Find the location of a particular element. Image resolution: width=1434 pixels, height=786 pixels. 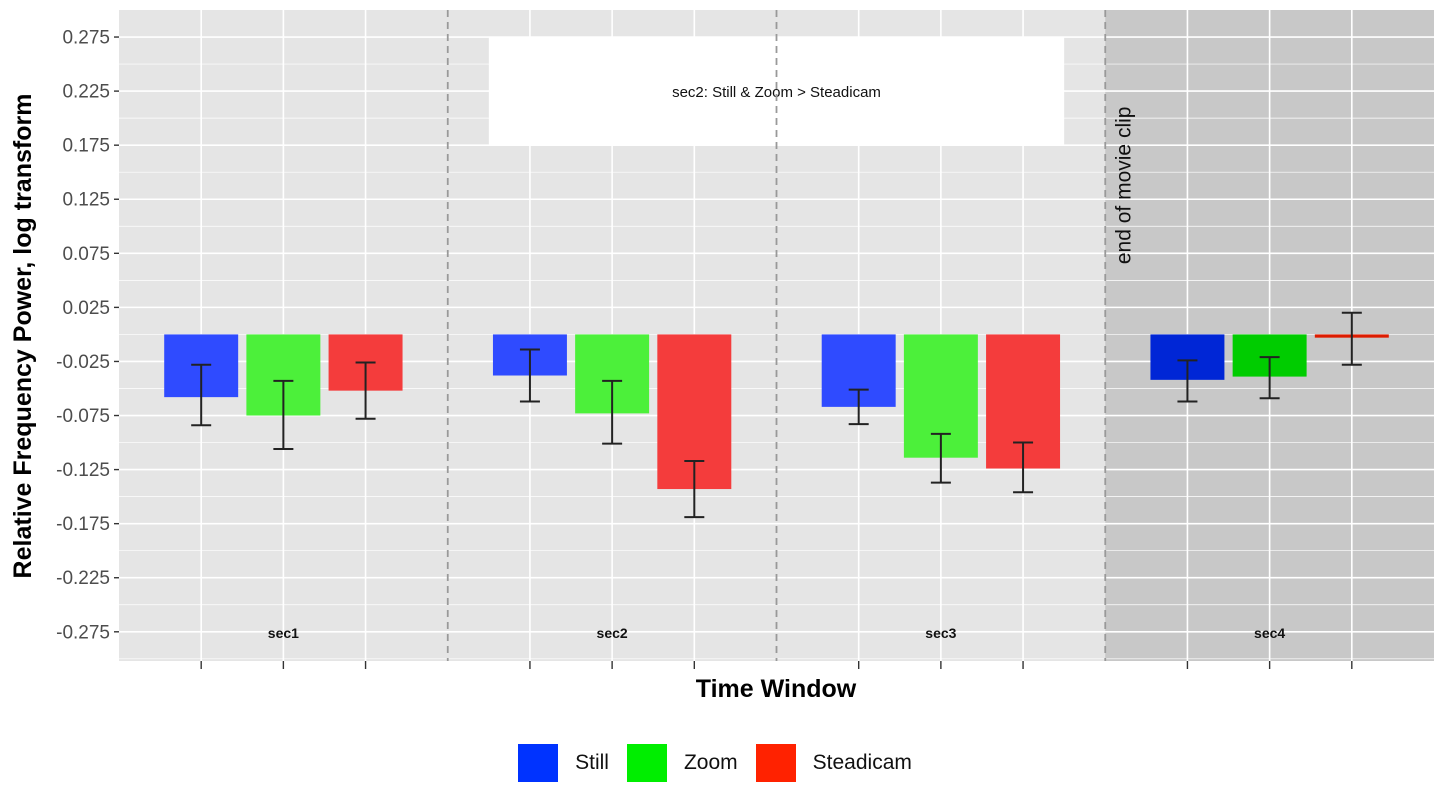

legend-key-steadicam is located at coordinates (775, 763).